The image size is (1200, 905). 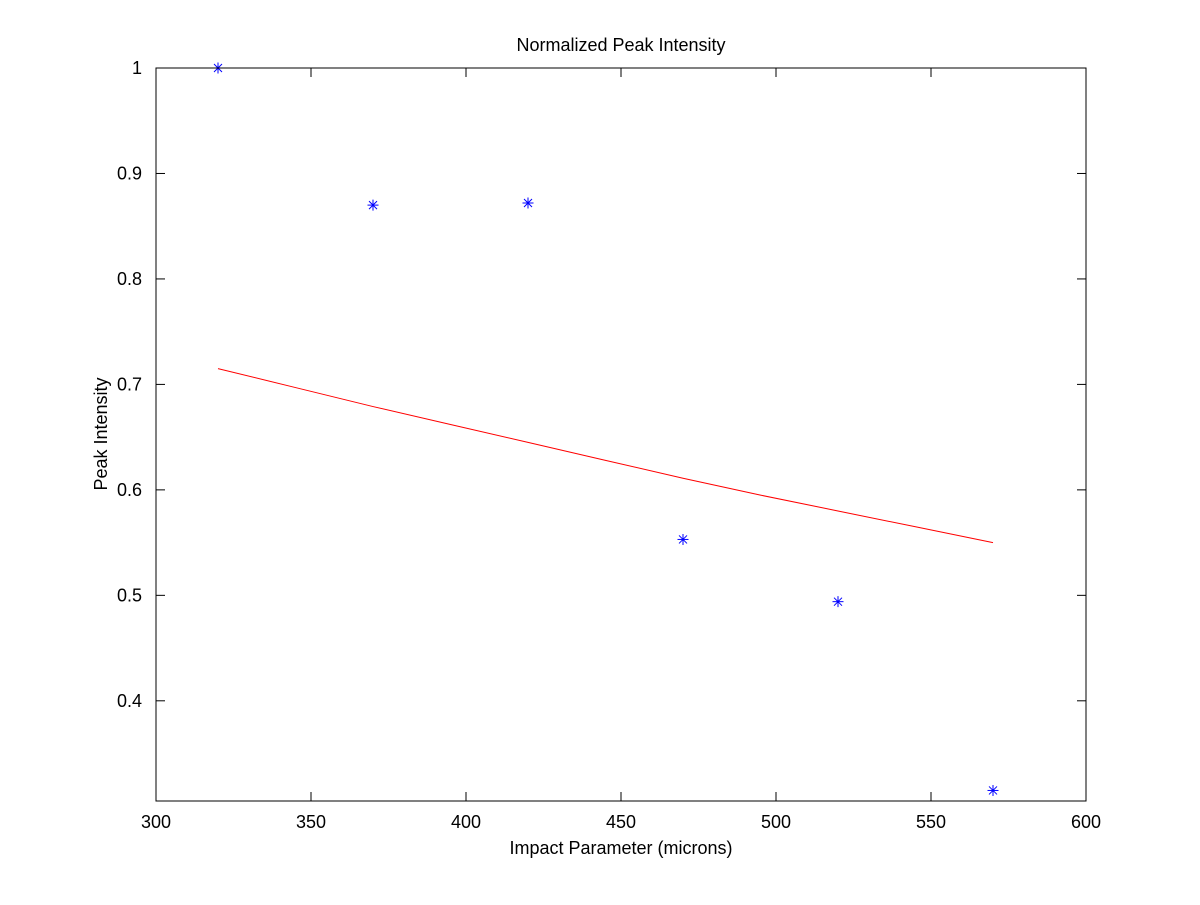 I want to click on x-tick-label: 600, so click(x=1086, y=822).